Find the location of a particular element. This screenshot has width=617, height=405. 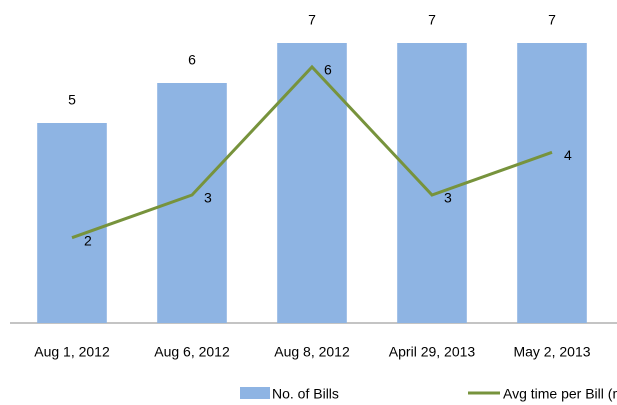

legend-label: No. of Bills is located at coordinates (305, 394).